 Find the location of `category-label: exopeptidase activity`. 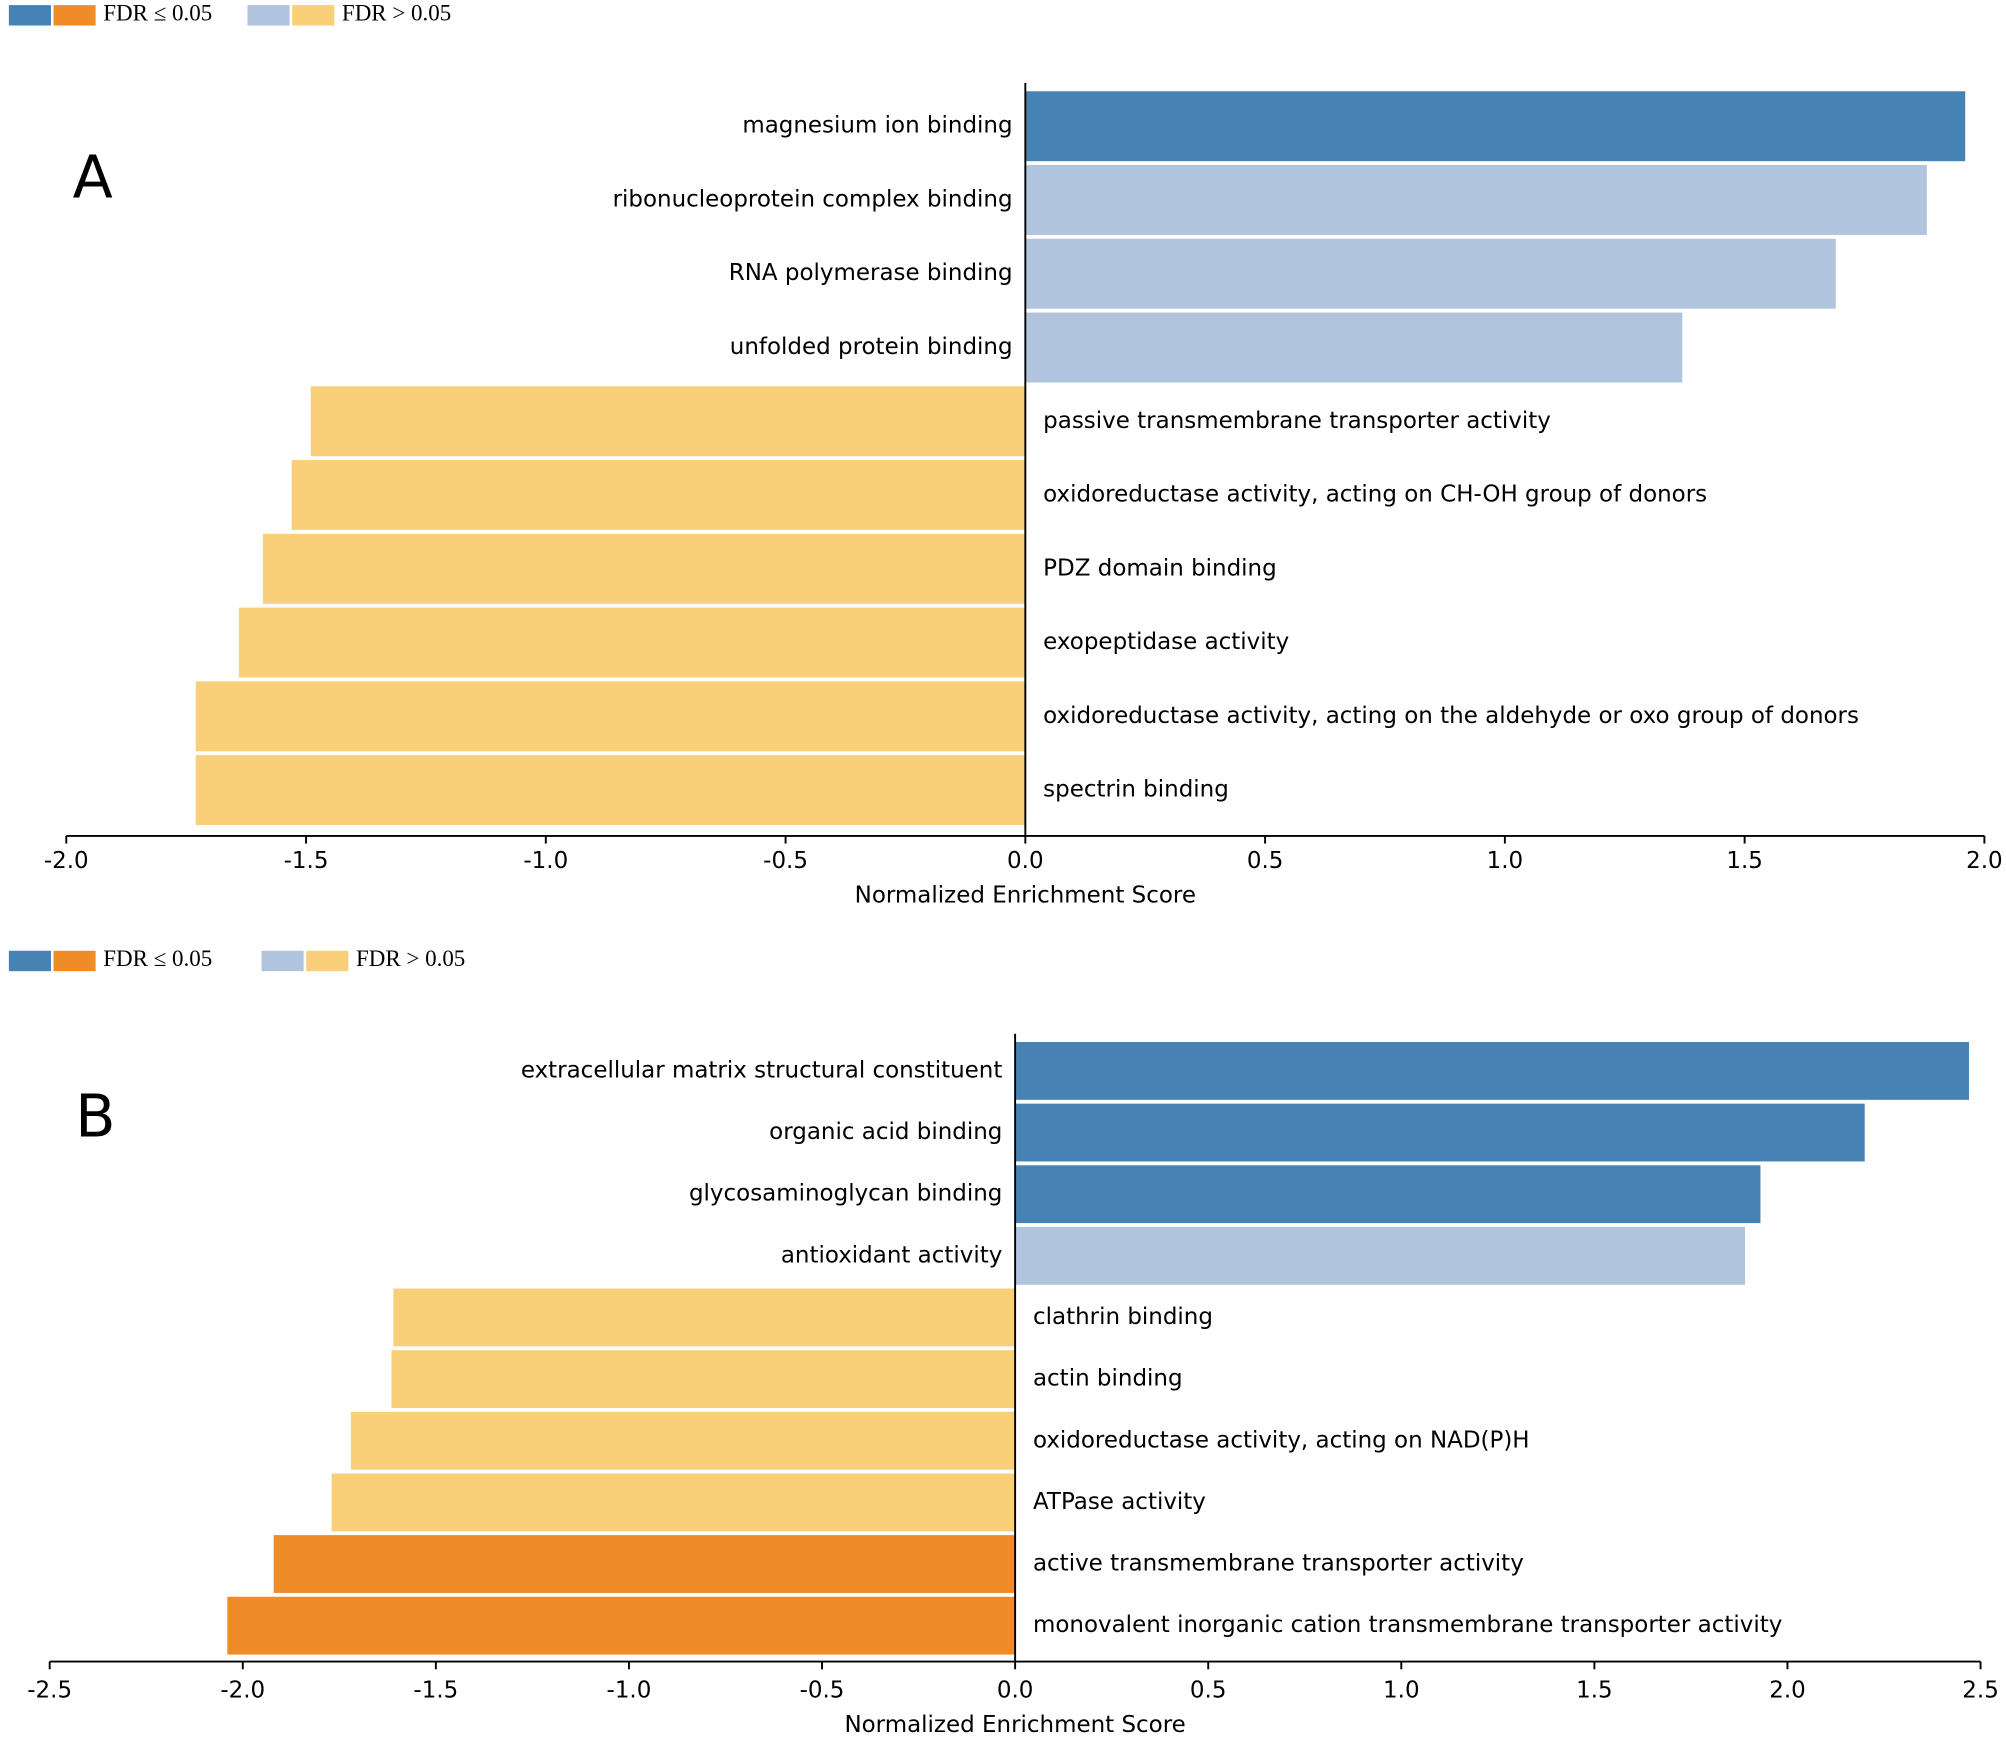

category-label: exopeptidase activity is located at coordinates (1166, 642).